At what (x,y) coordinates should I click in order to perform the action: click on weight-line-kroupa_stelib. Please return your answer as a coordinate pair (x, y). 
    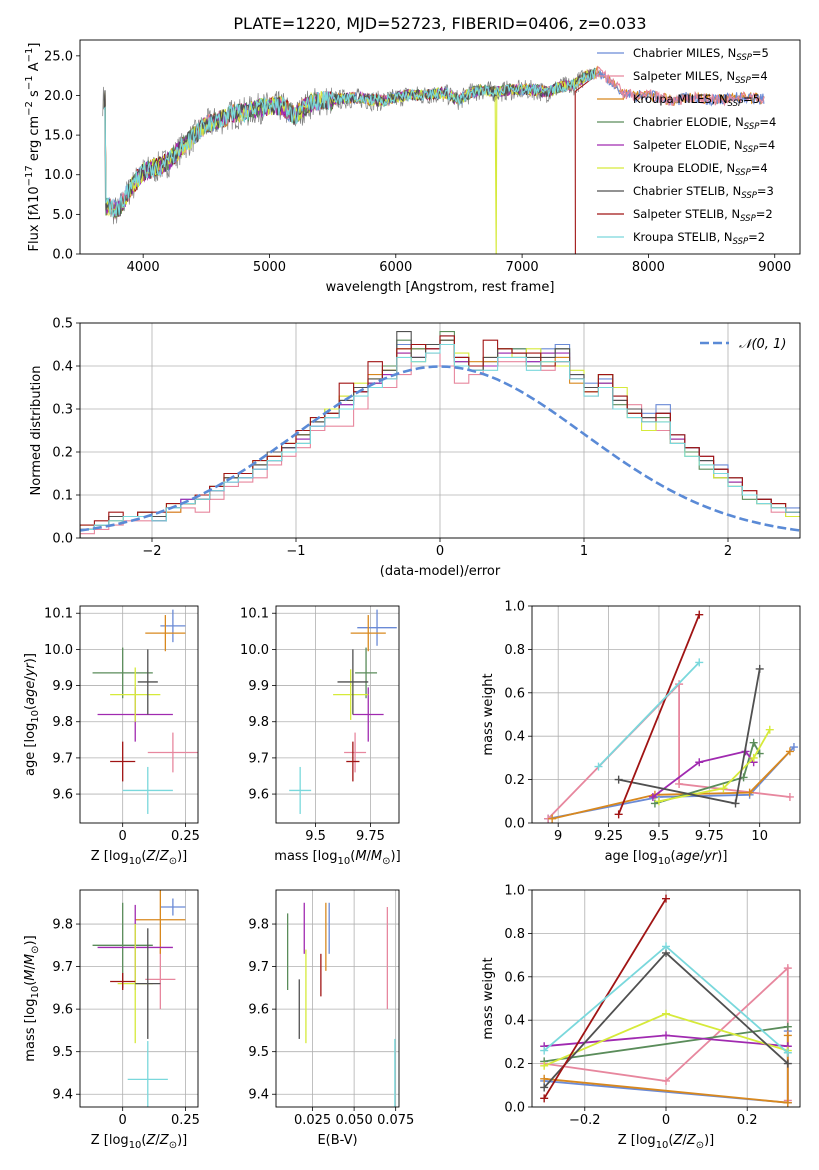
    Looking at the image, I should click on (648, 714).